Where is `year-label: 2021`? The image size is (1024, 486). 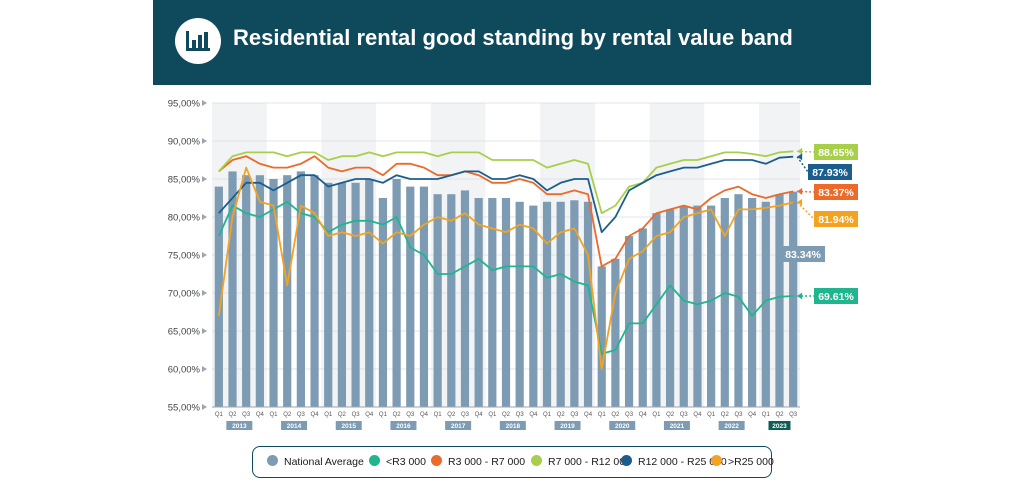 year-label: 2021 is located at coordinates (677, 426).